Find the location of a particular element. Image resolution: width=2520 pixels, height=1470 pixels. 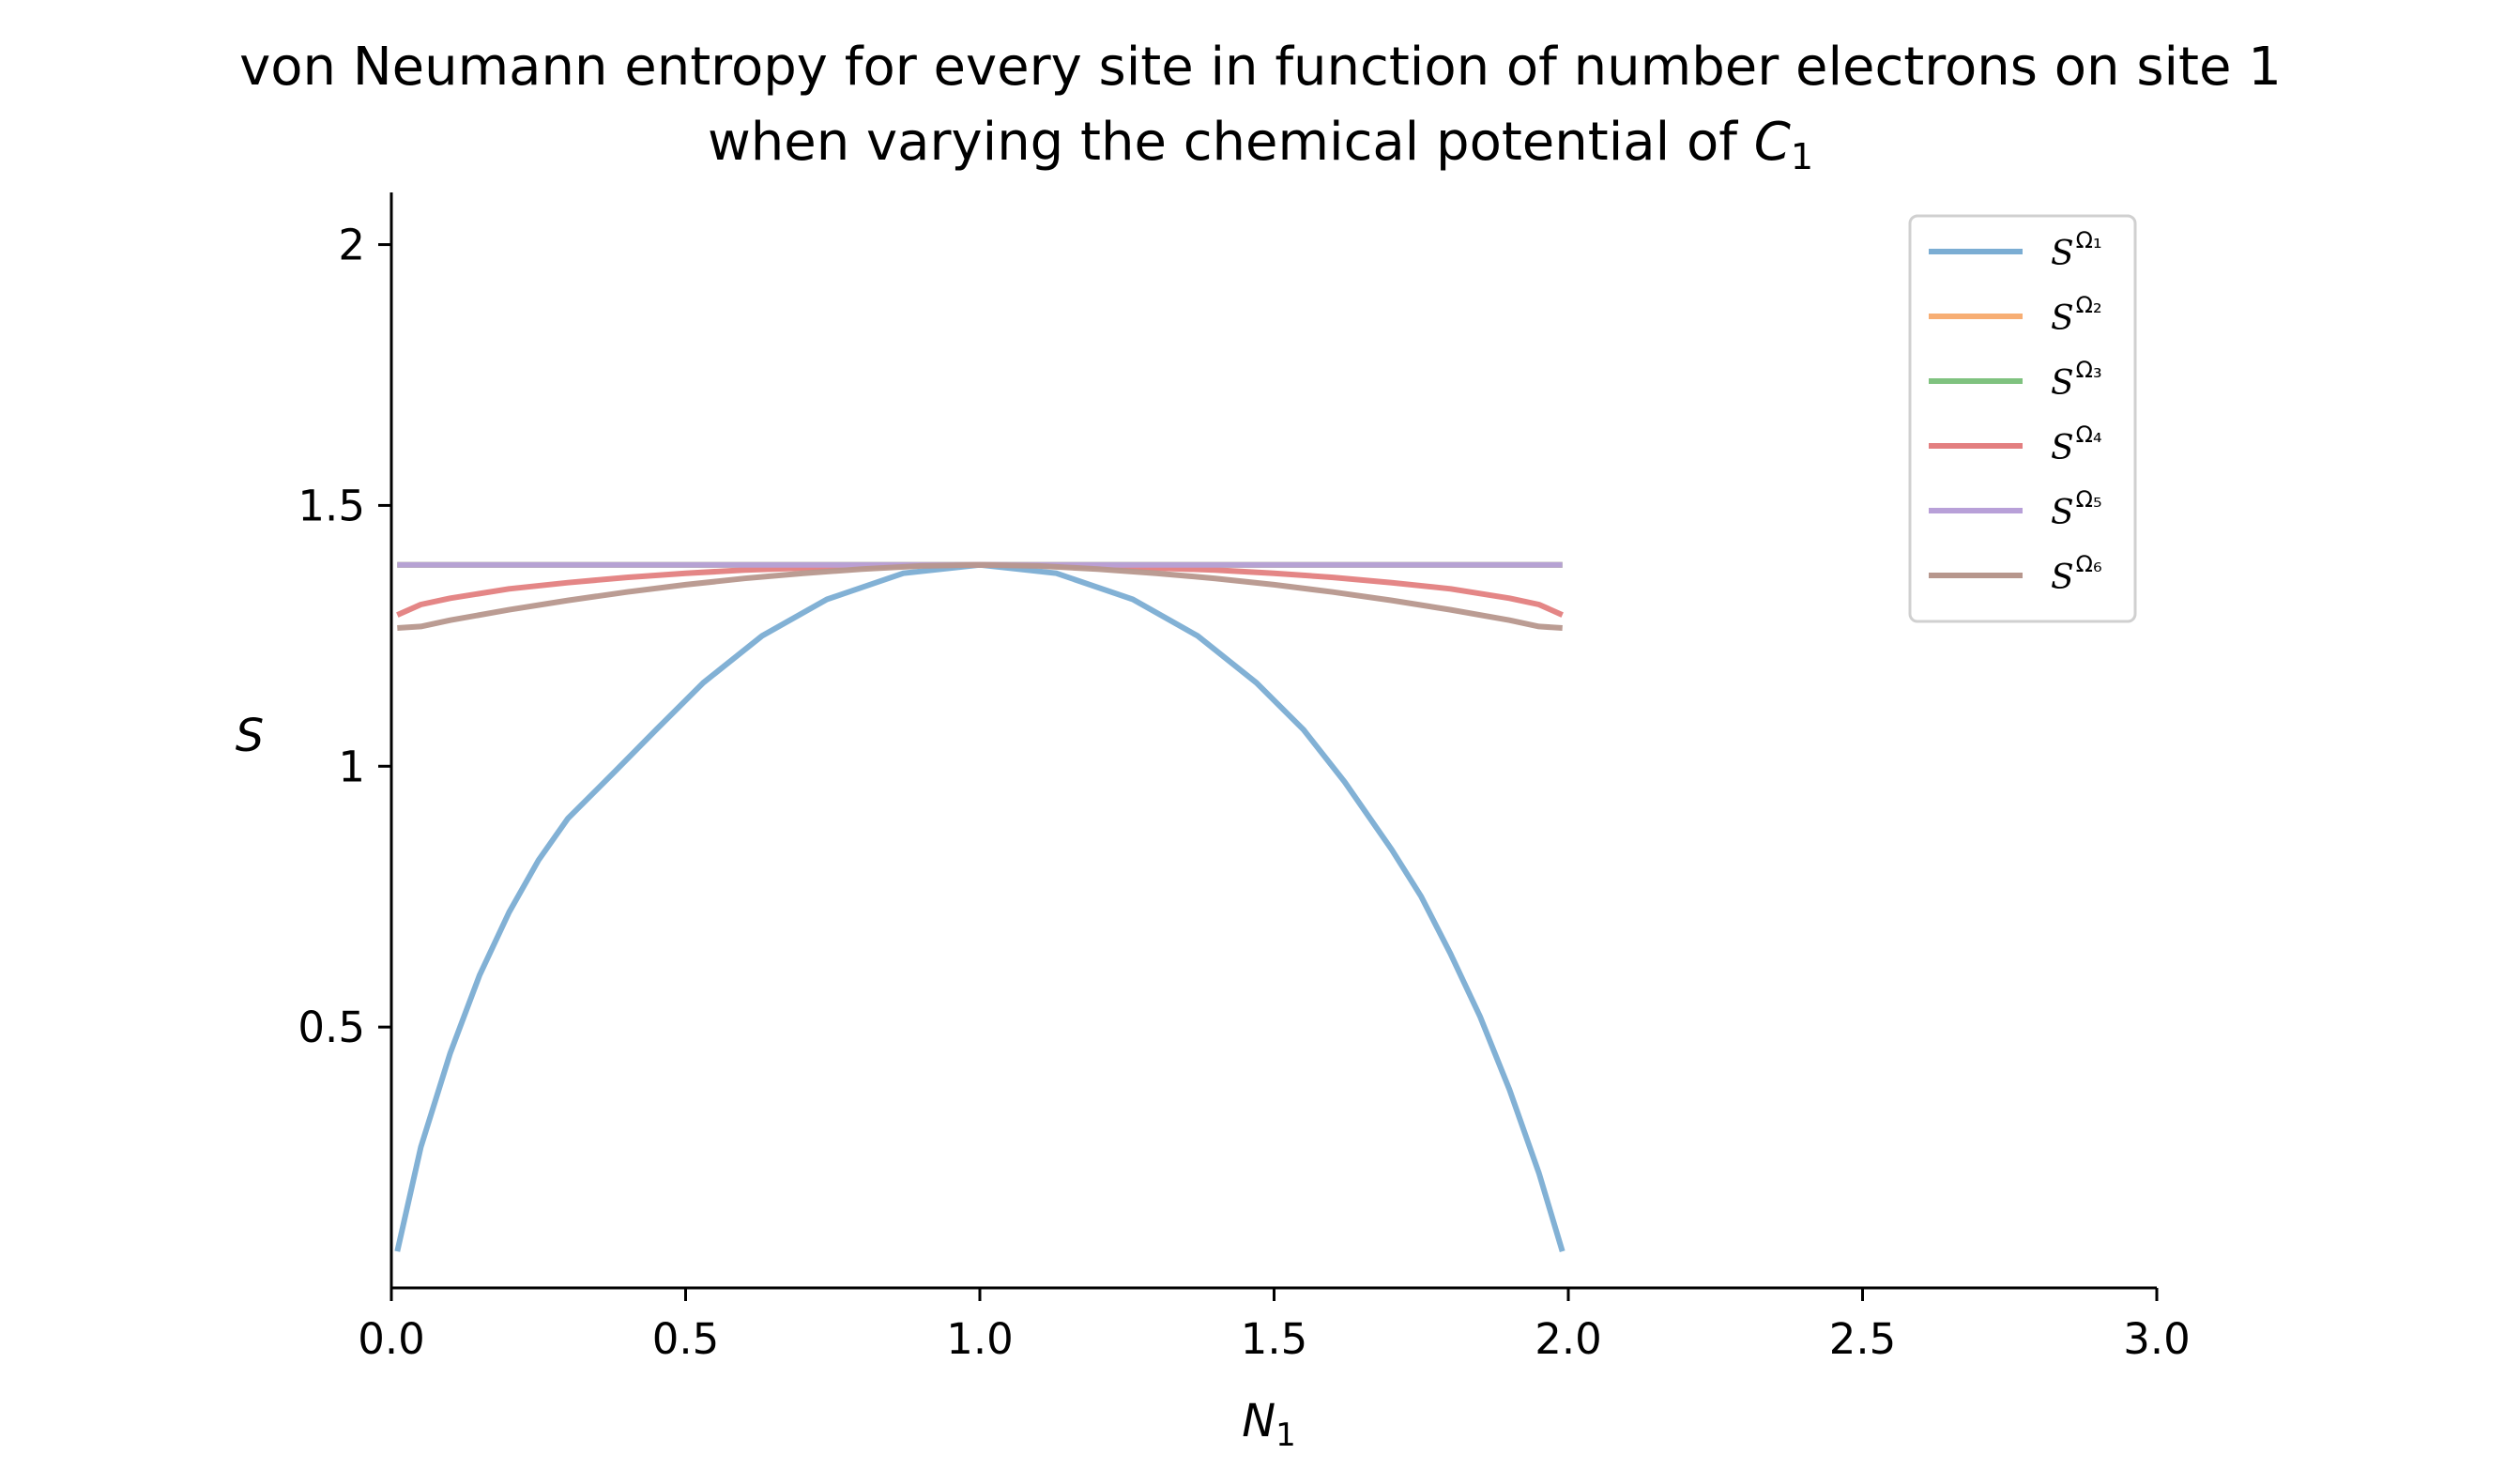

legend-entry-label: SΩ₂ is located at coordinates (2076, 315).